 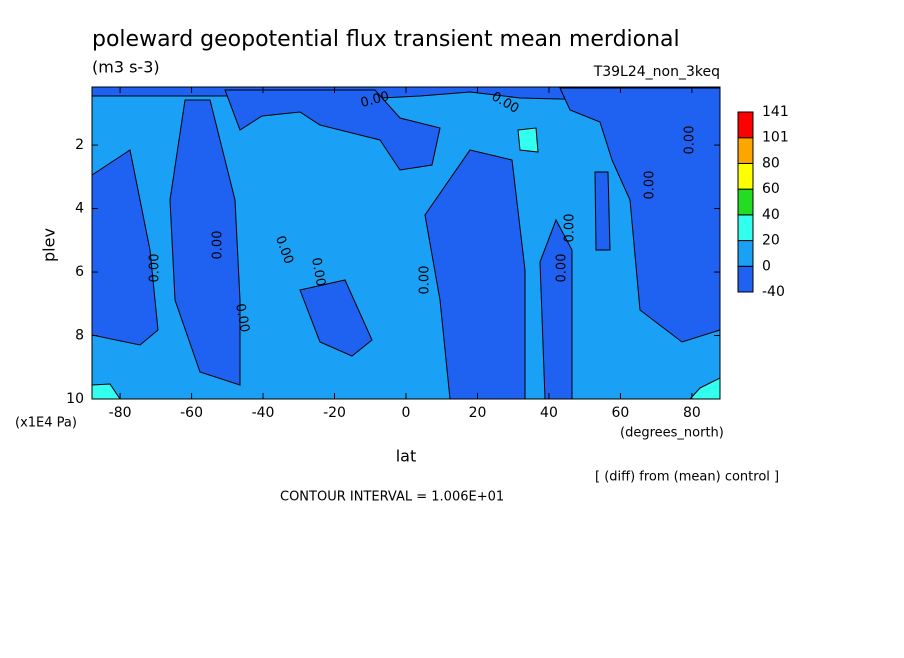 What do you see at coordinates (771, 163) in the screenshot?
I see `colorbar-label: 80` at bounding box center [771, 163].